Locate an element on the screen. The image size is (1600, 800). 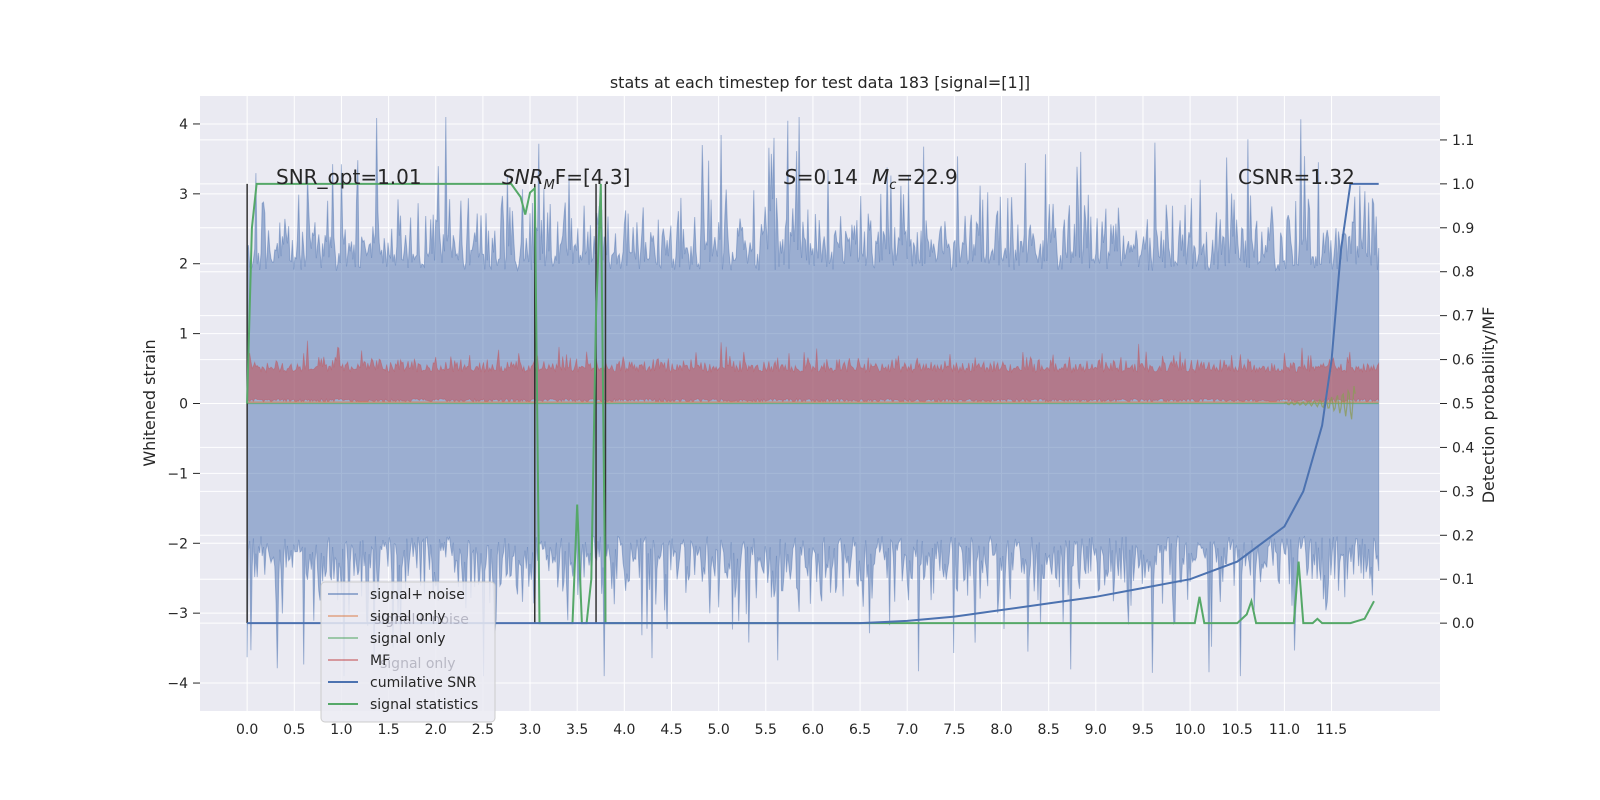
y-tick-label: 2 is located at coordinates (183, 265).